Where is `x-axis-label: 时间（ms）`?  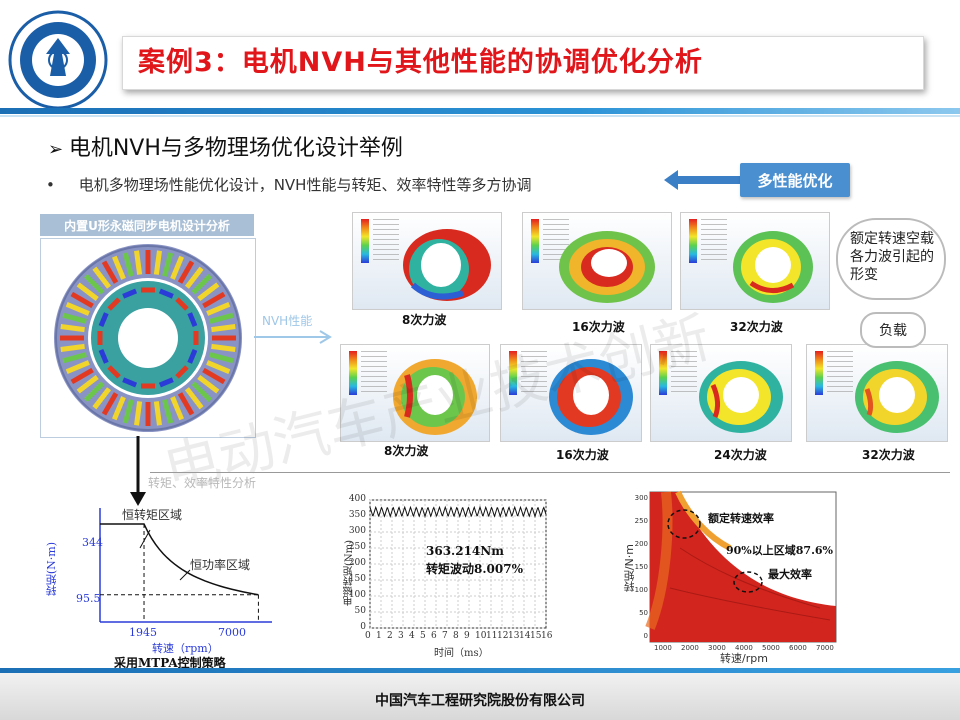
x-axis-label: 时间（ms） is located at coordinates (461, 653).